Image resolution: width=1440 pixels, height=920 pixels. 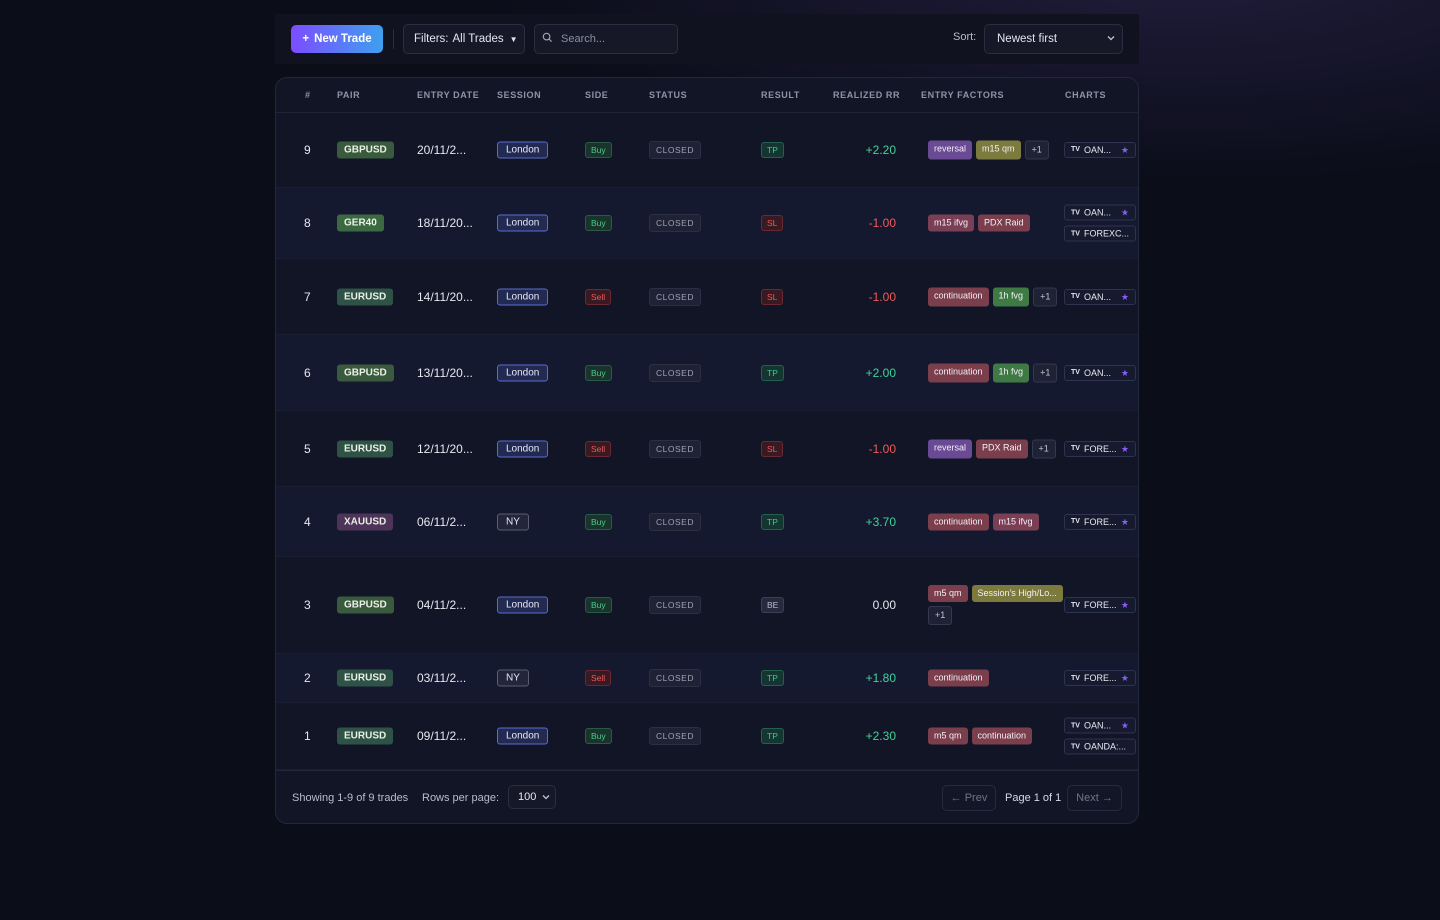 I want to click on rows-per-page-select: 100, so click(x=532, y=797).